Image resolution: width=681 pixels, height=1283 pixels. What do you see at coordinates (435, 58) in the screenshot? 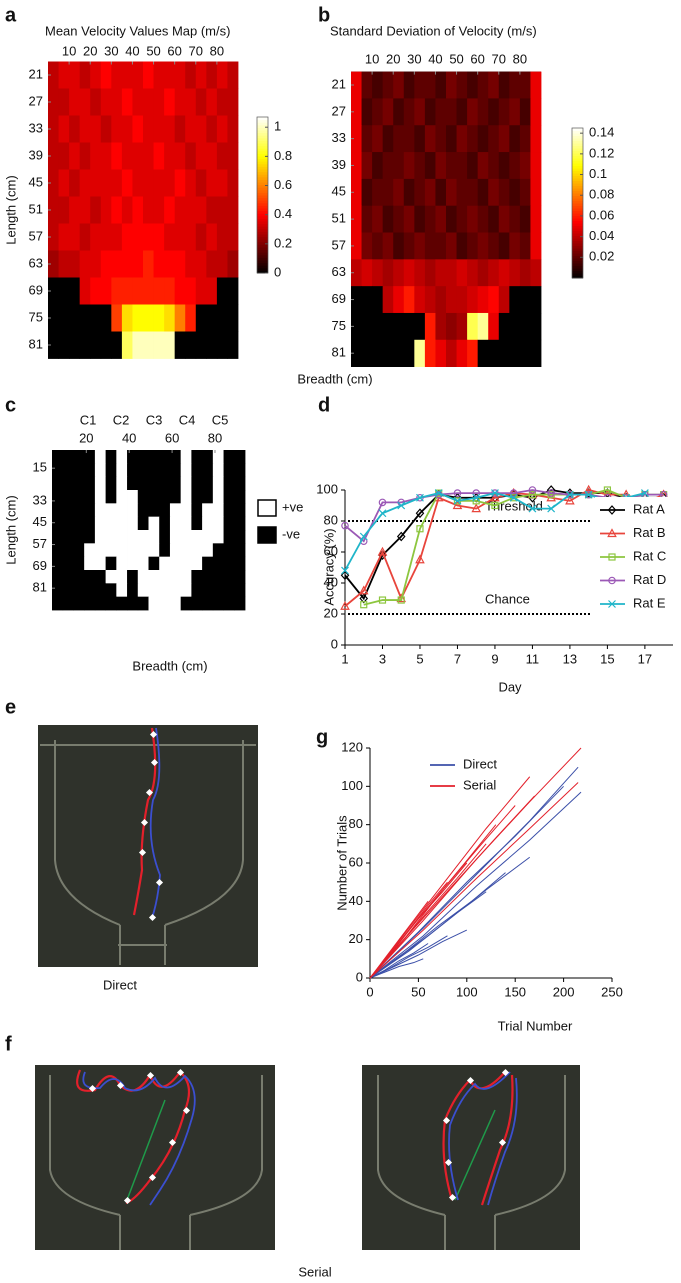
I see `x-tick-label: 40` at bounding box center [435, 58].